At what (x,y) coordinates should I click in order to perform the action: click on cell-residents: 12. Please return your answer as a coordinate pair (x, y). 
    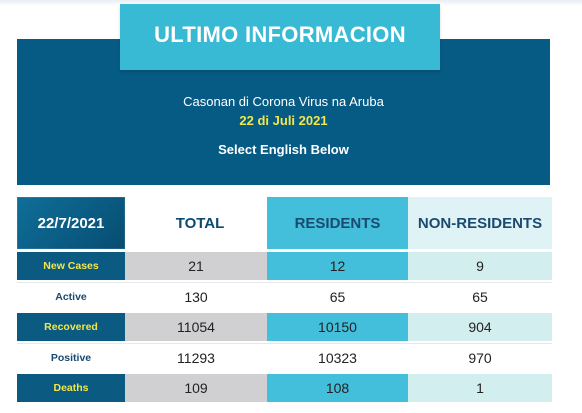
    Looking at the image, I should click on (337, 266).